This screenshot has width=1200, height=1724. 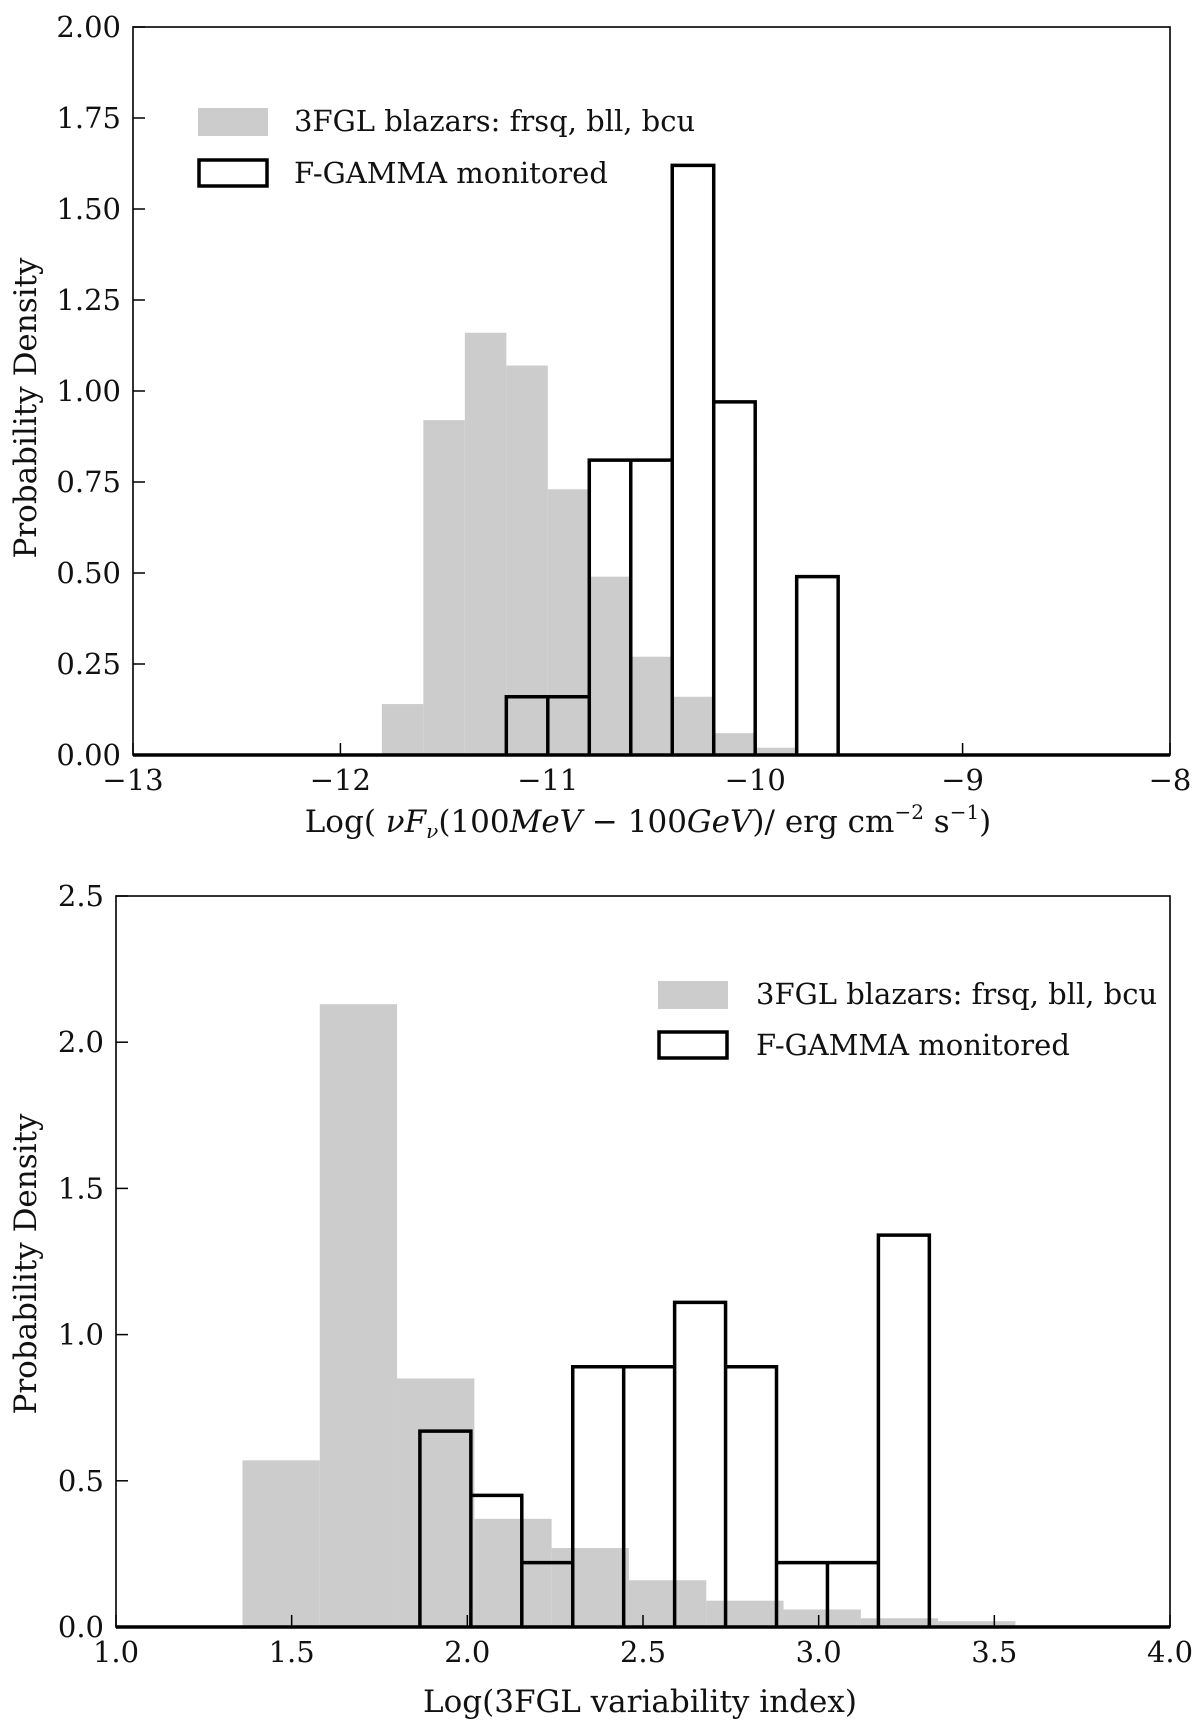 What do you see at coordinates (1170, 780) in the screenshot?
I see `flux-x-tick-label: −8` at bounding box center [1170, 780].